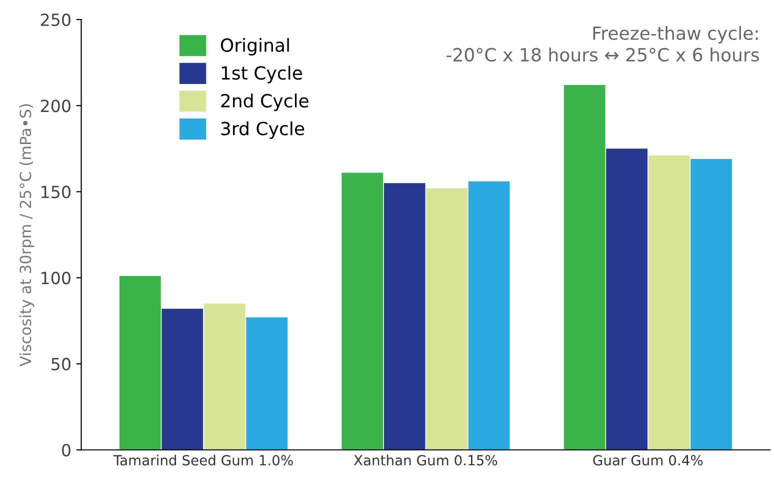 The image size is (774, 489). Describe the element at coordinates (56, 278) in the screenshot. I see `y-tick-label: 100` at that location.